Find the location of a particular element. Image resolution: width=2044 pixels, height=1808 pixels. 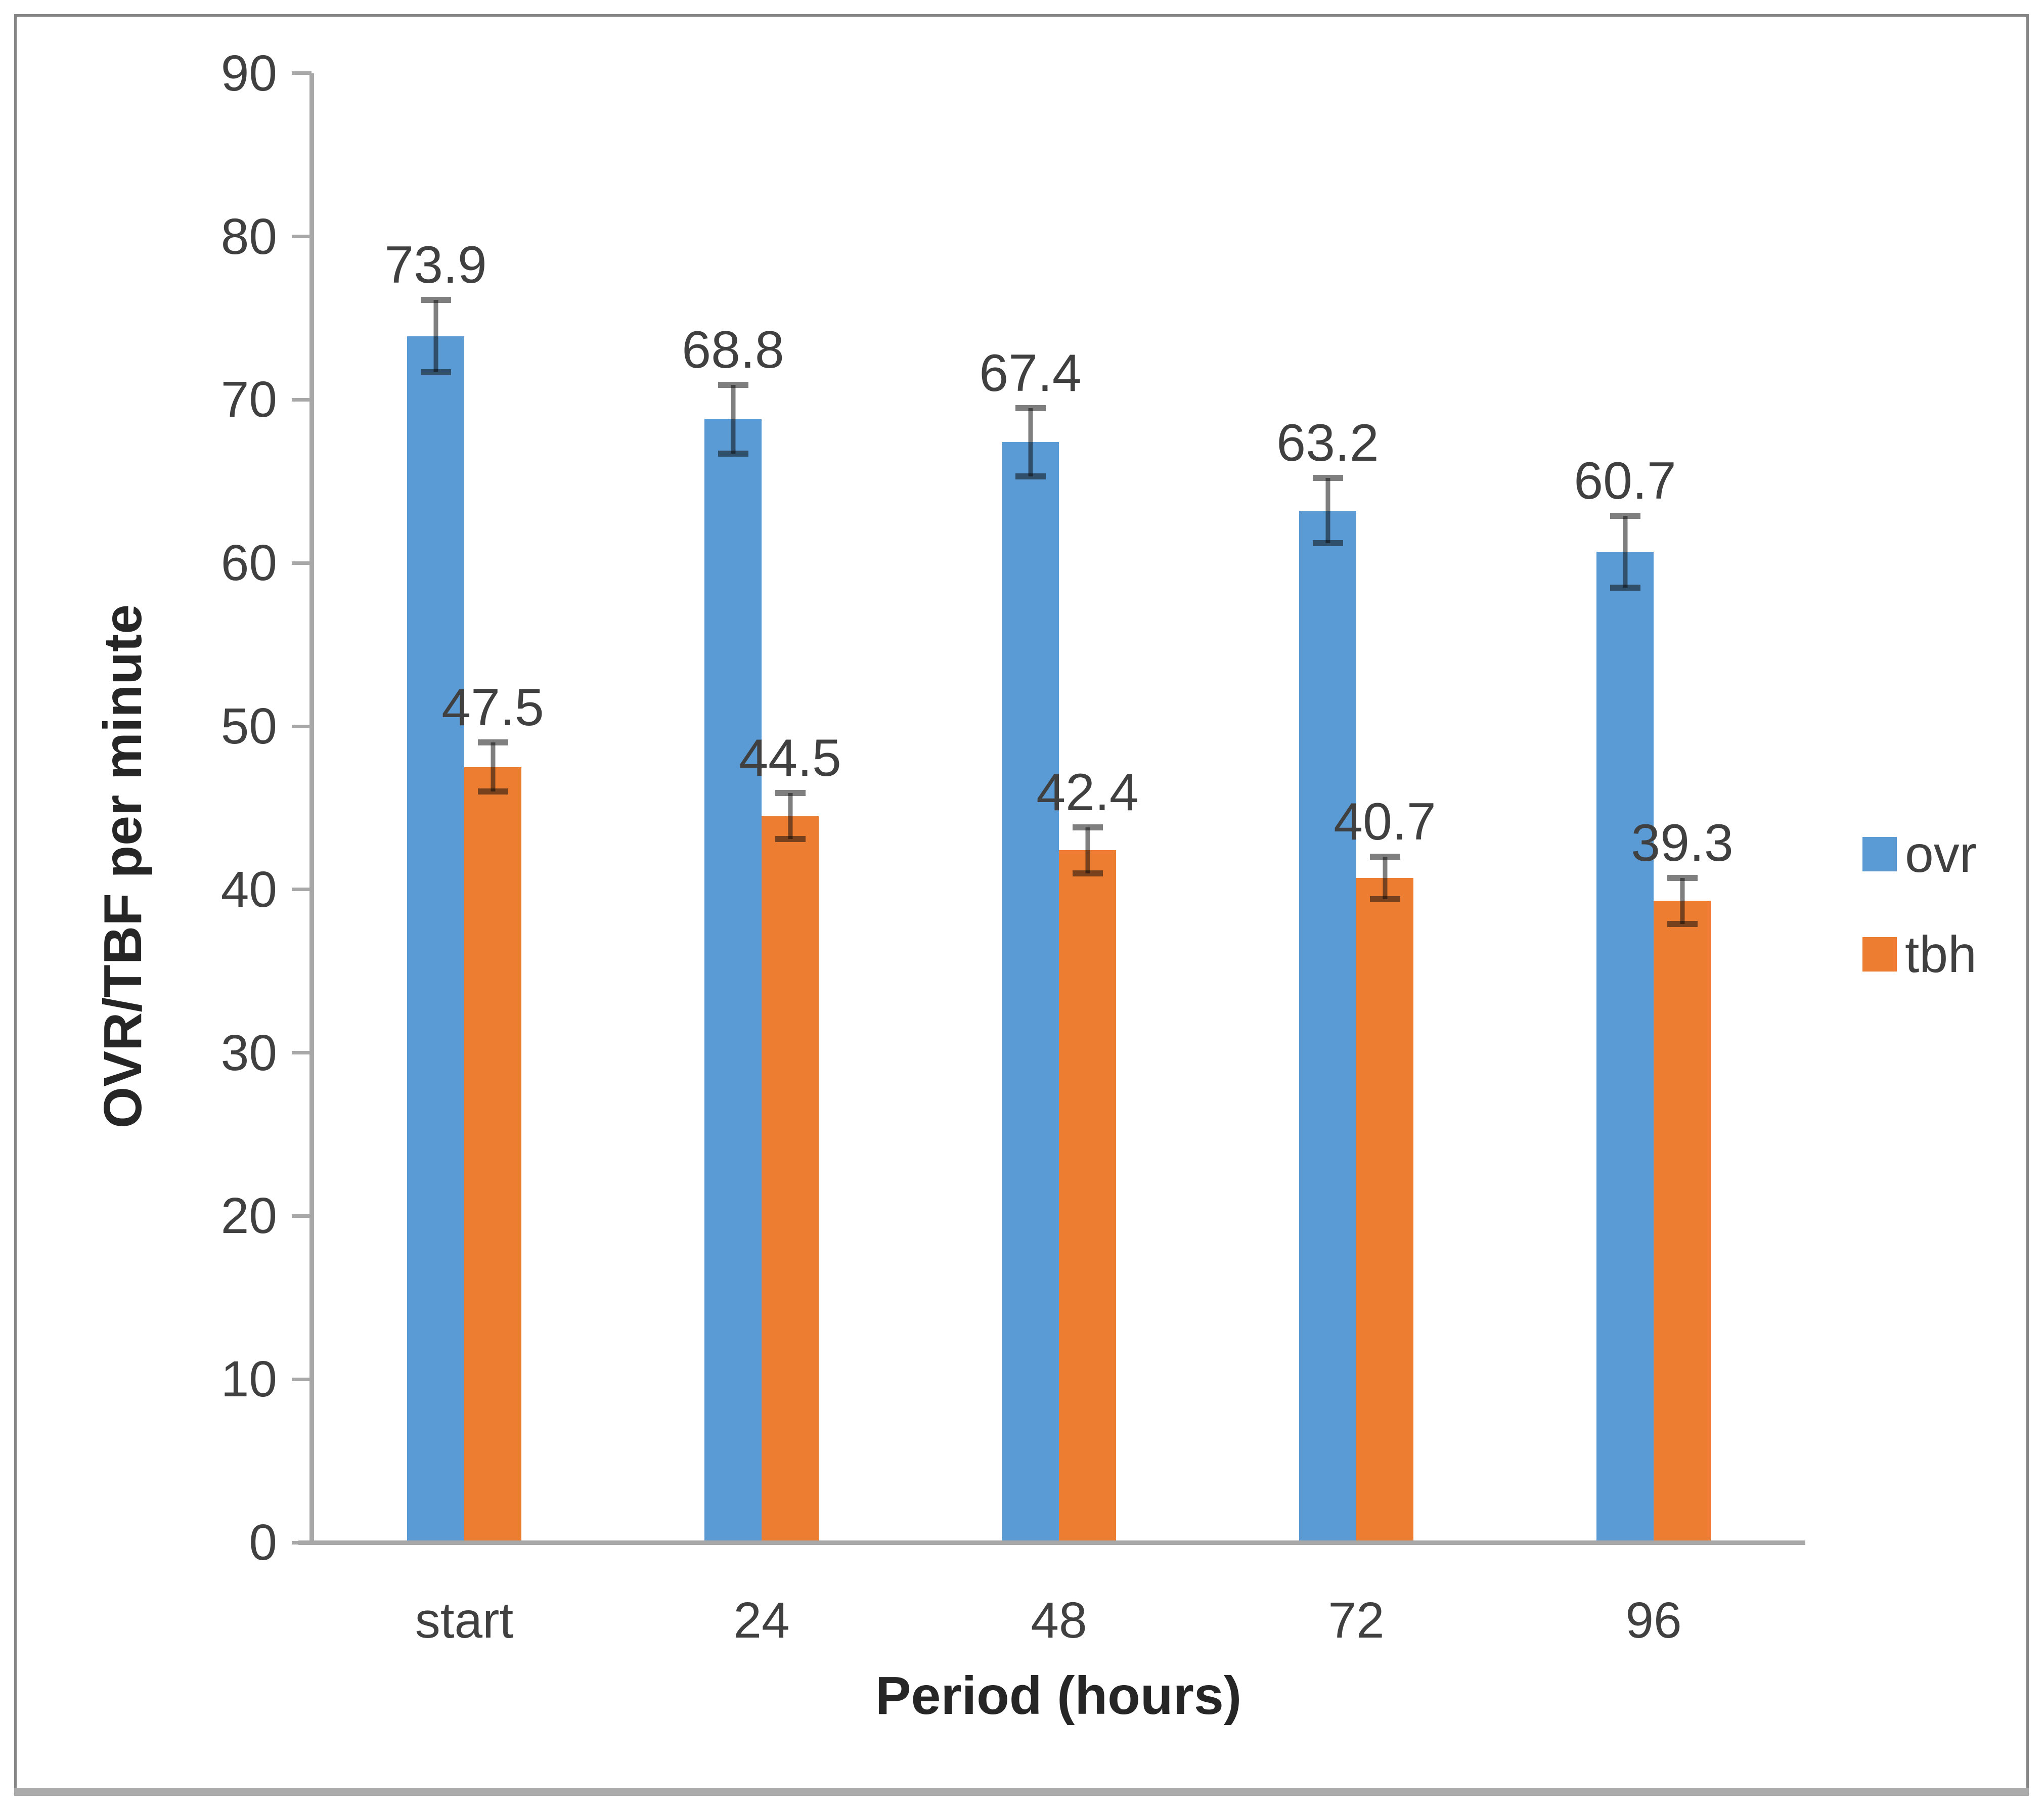

y-tick-label: 20 is located at coordinates (248, 1216).